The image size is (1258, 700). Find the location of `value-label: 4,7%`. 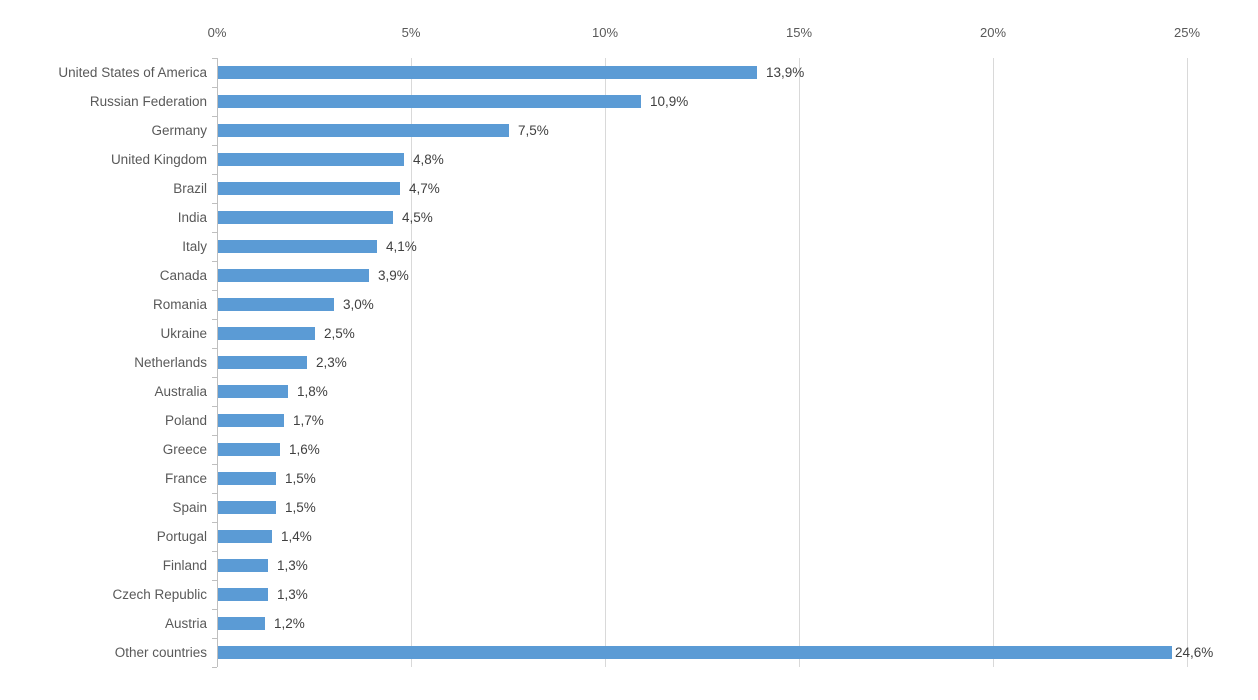

value-label: 4,7% is located at coordinates (424, 188).